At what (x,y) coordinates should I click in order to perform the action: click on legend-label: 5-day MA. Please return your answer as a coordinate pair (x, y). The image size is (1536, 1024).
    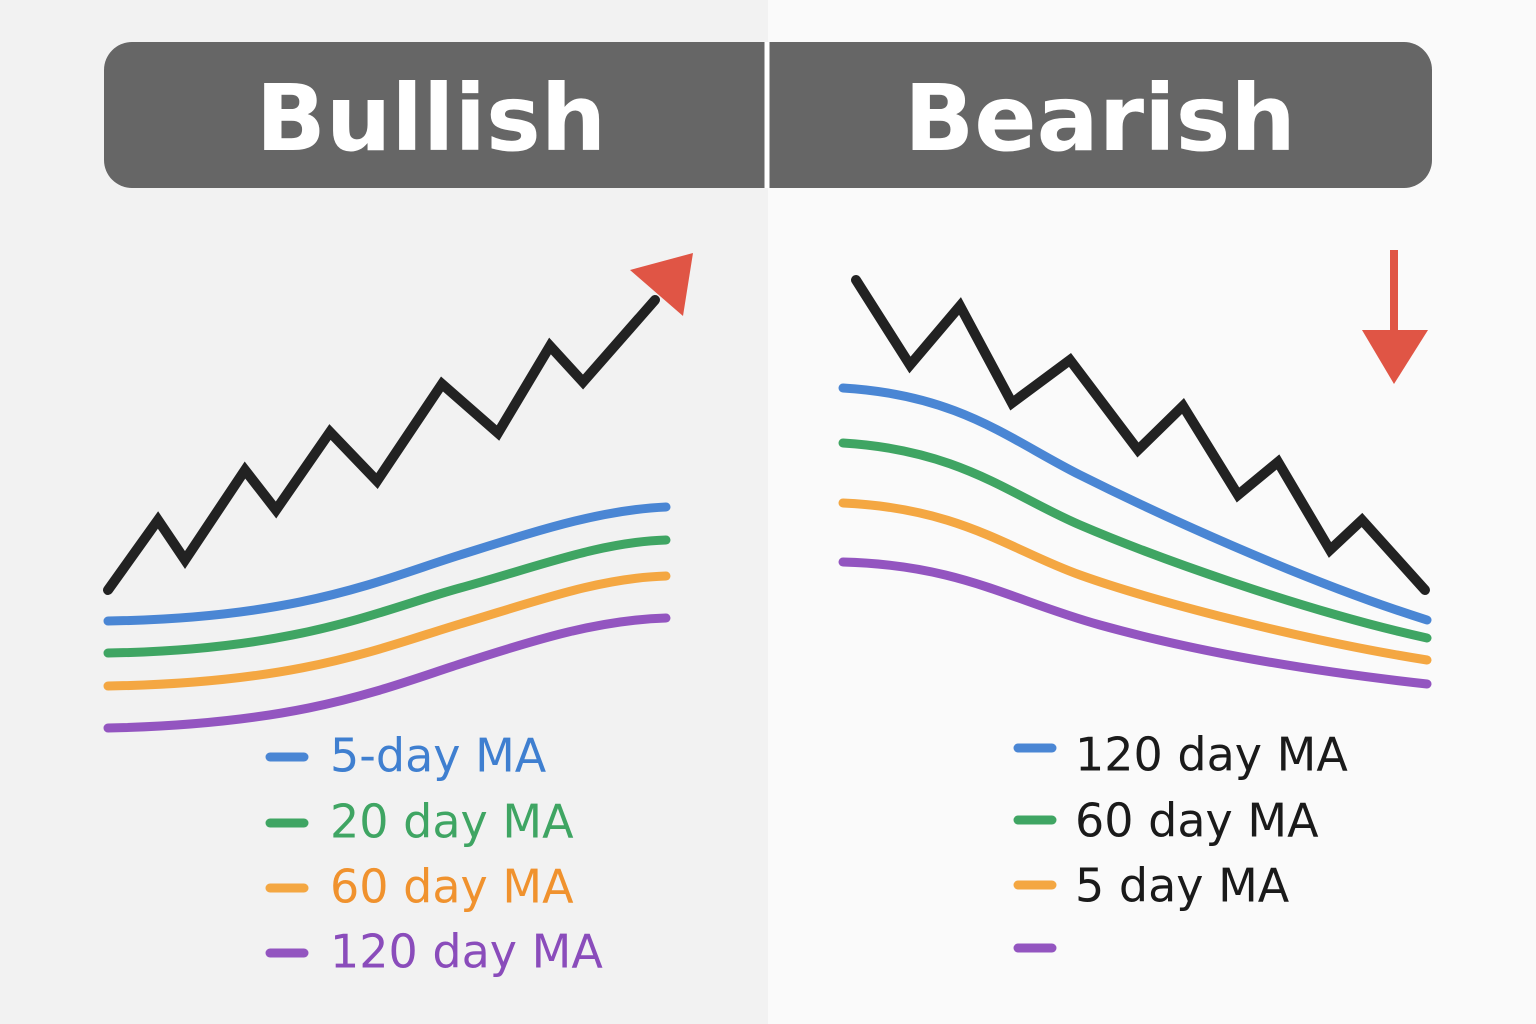
    Looking at the image, I should click on (438, 756).